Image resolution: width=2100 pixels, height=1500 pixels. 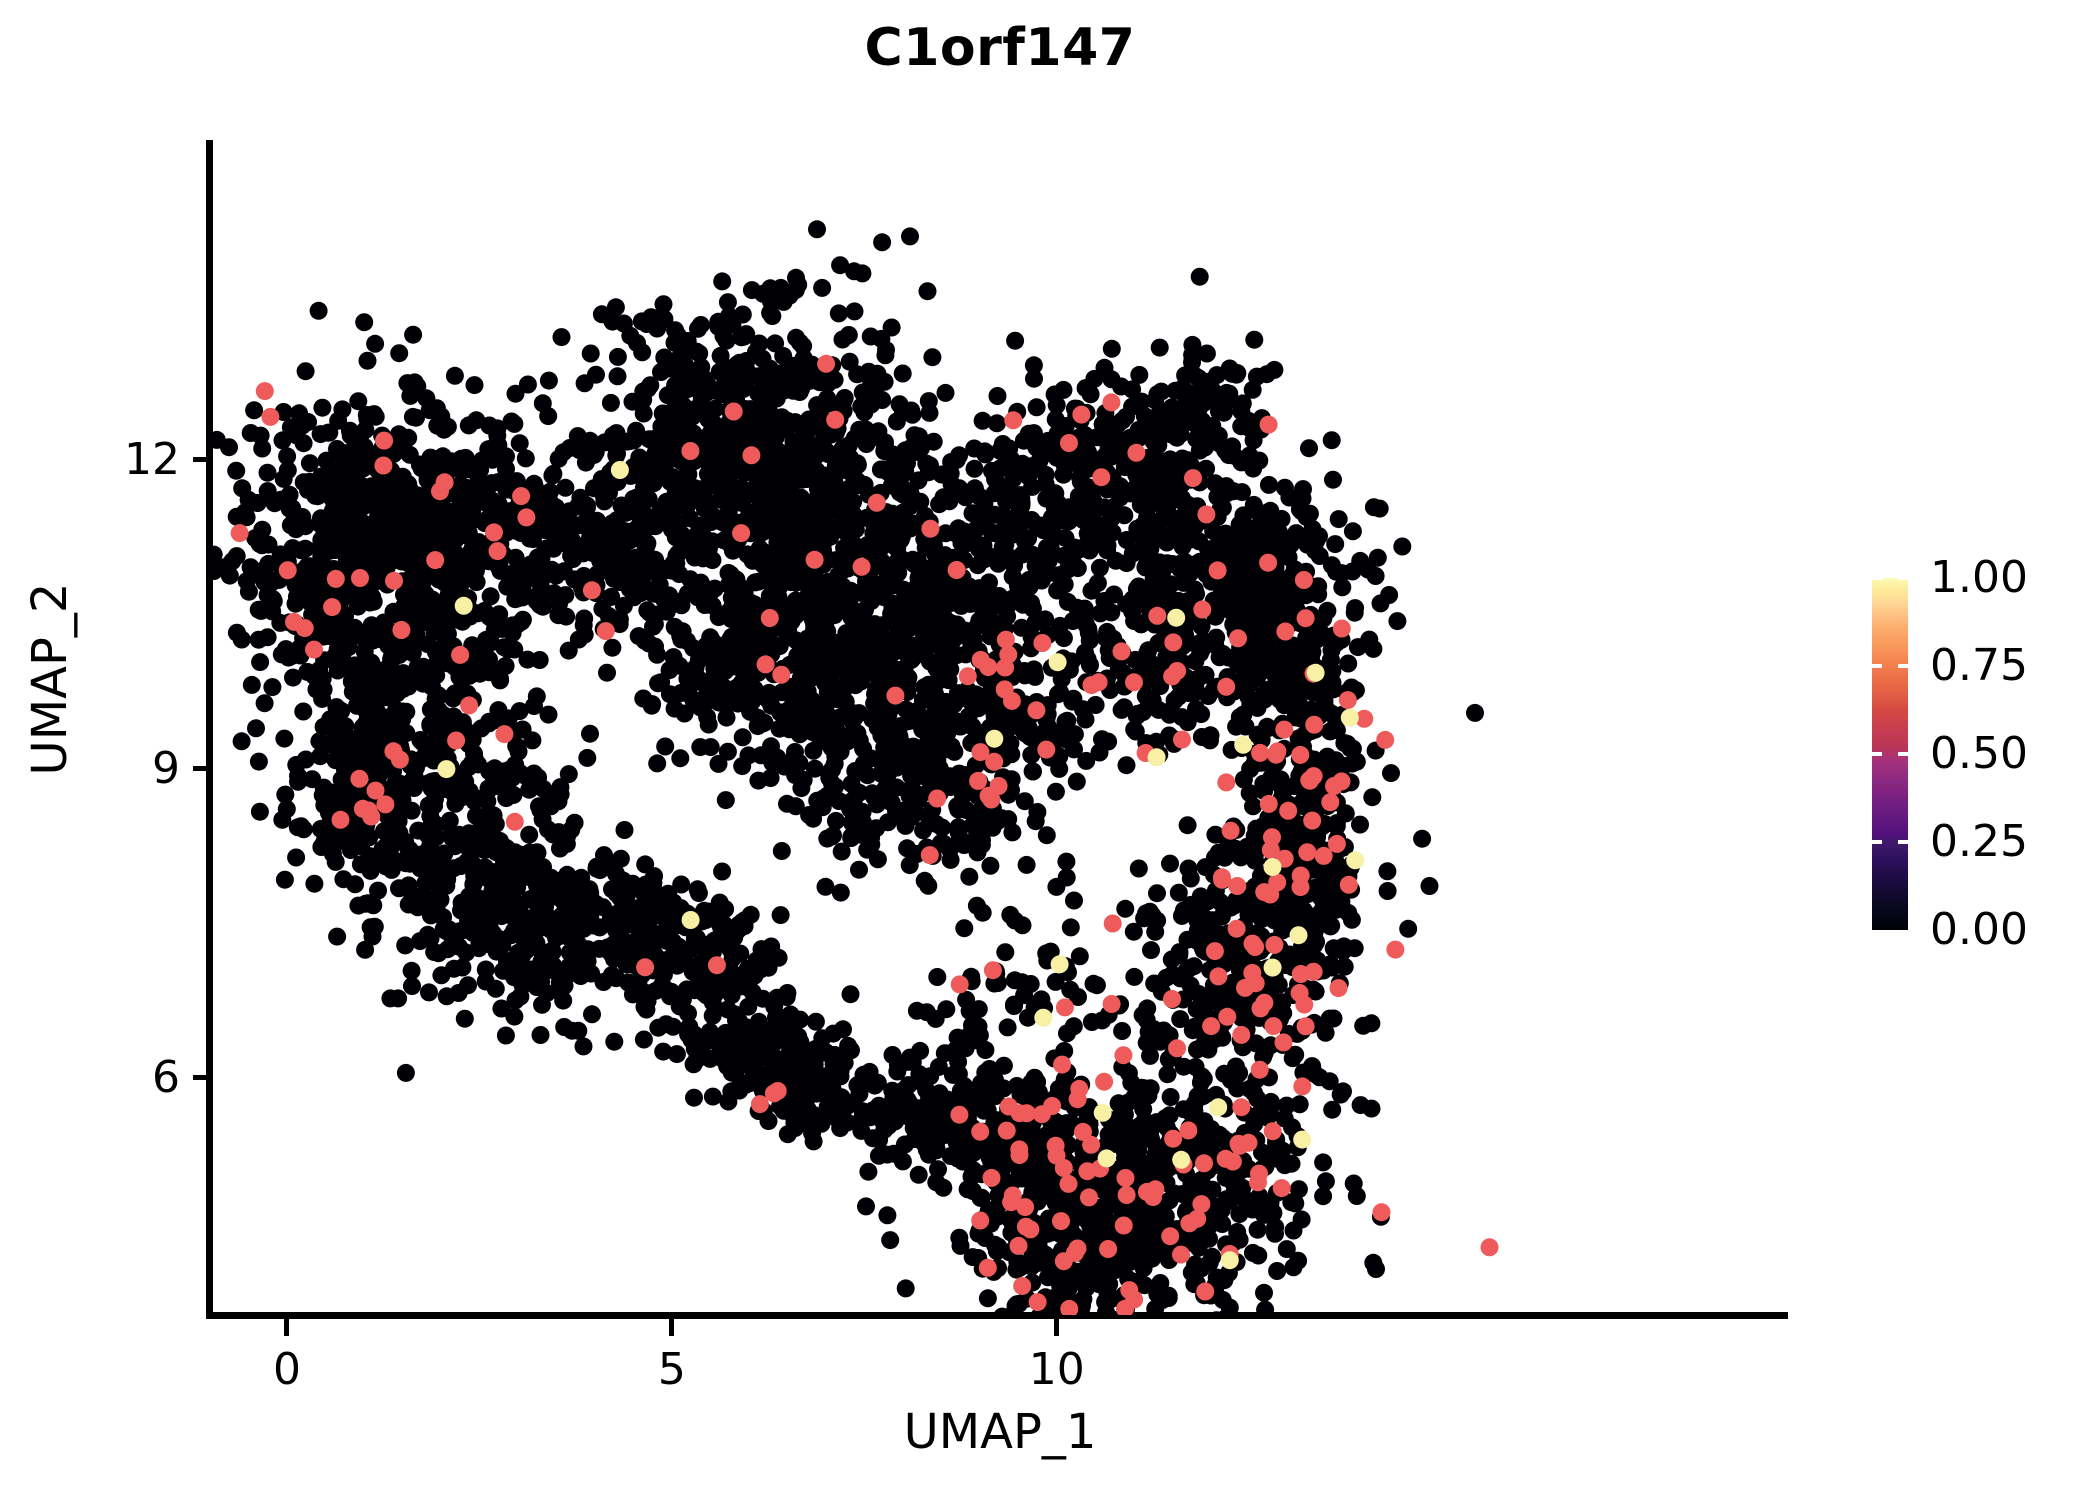 I want to click on x-axis-spine, so click(x=997, y=1315).